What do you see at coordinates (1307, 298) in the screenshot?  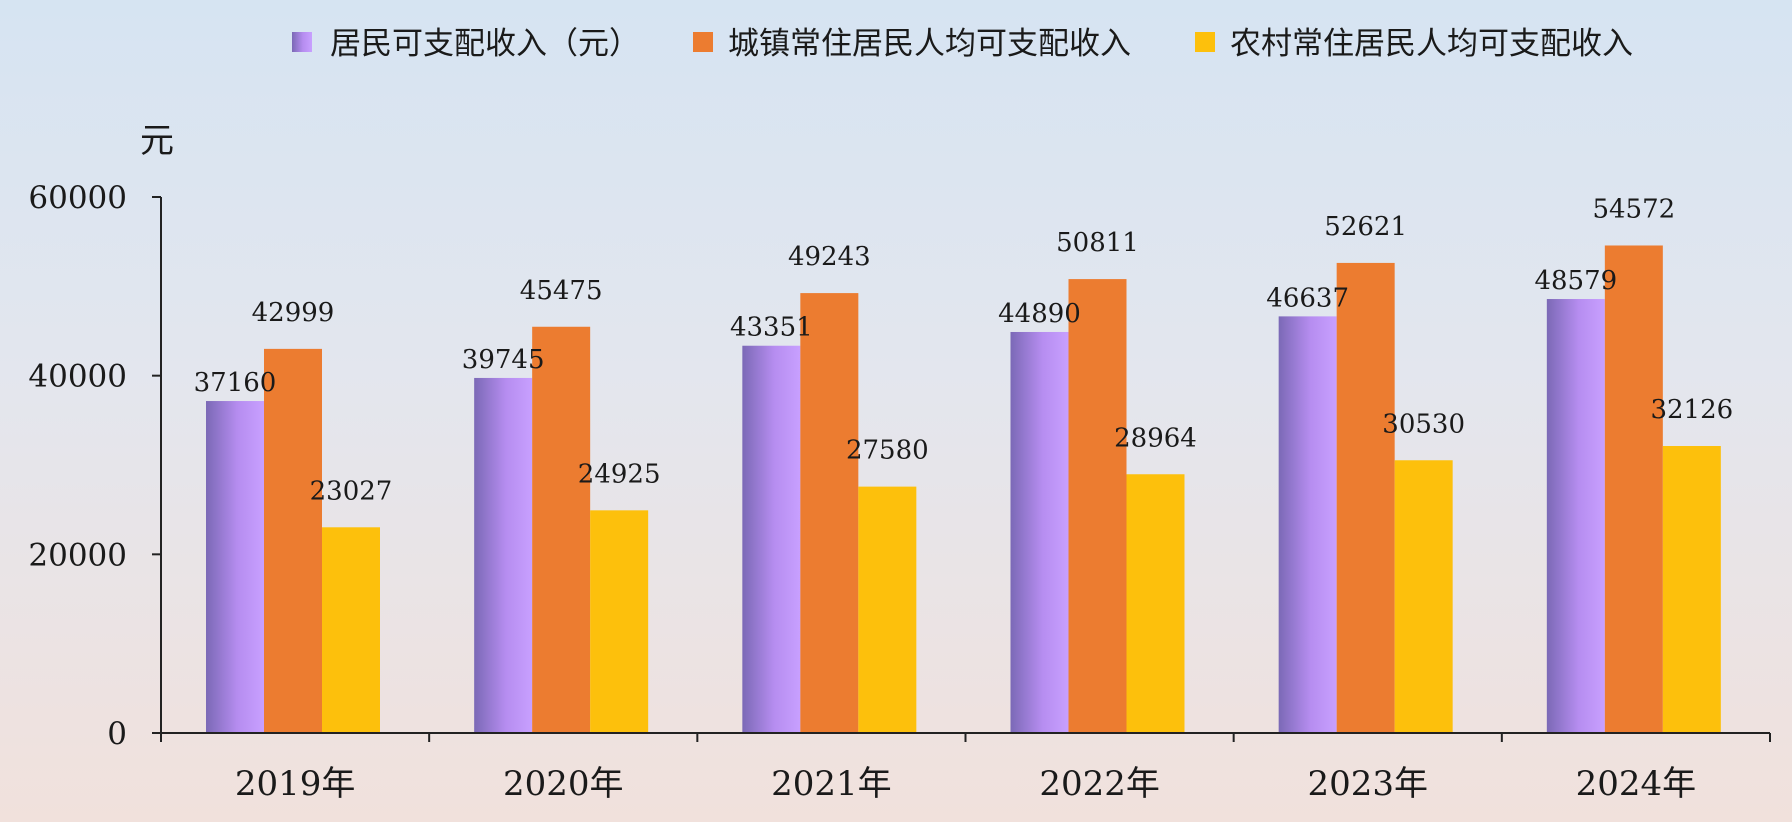 I see `data-label-series-1-2023年: 46637` at bounding box center [1307, 298].